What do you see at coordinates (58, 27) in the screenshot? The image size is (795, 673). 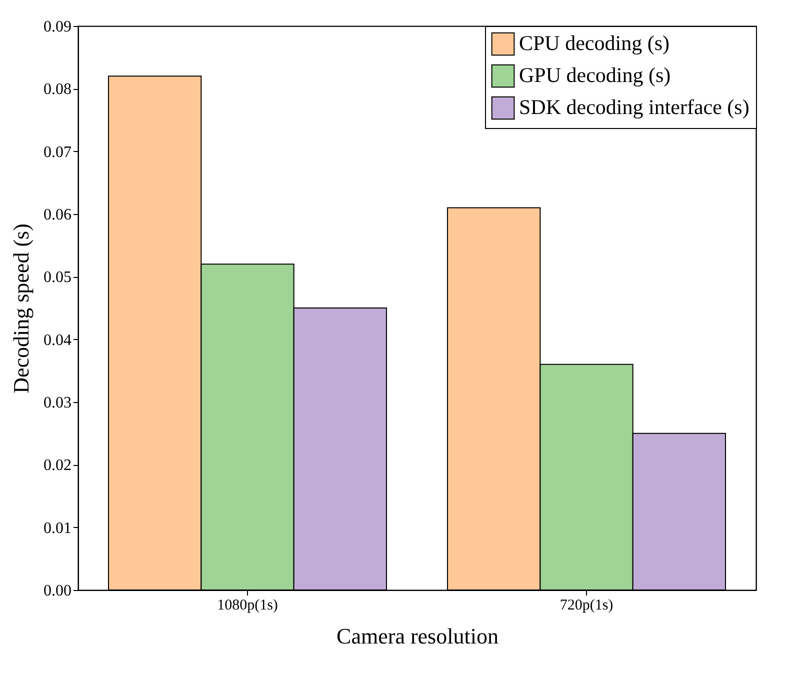 I see `y-tick-label: 0.09` at bounding box center [58, 27].